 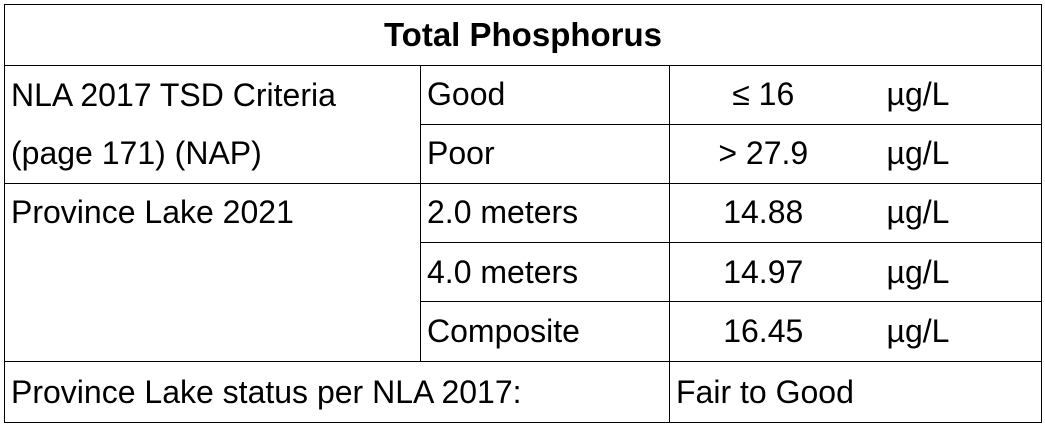 I want to click on criteria-row-poor: (page 171) (NAP) Poor > 27.9 µg/L, so click(x=523, y=153).